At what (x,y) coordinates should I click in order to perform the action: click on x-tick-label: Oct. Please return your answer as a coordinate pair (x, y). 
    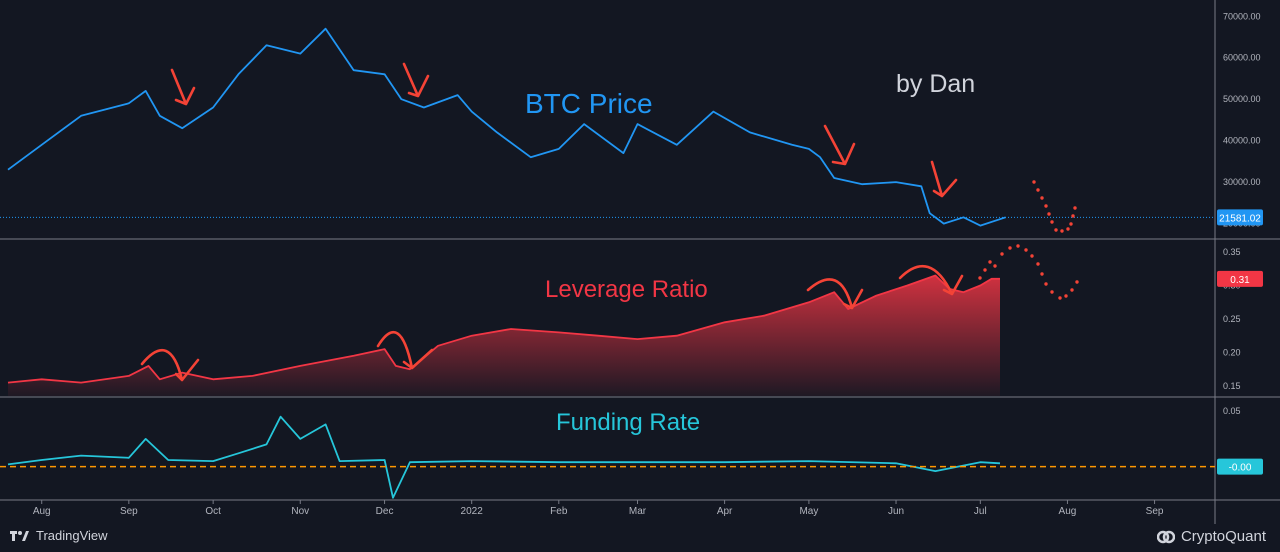
    Looking at the image, I should click on (213, 511).